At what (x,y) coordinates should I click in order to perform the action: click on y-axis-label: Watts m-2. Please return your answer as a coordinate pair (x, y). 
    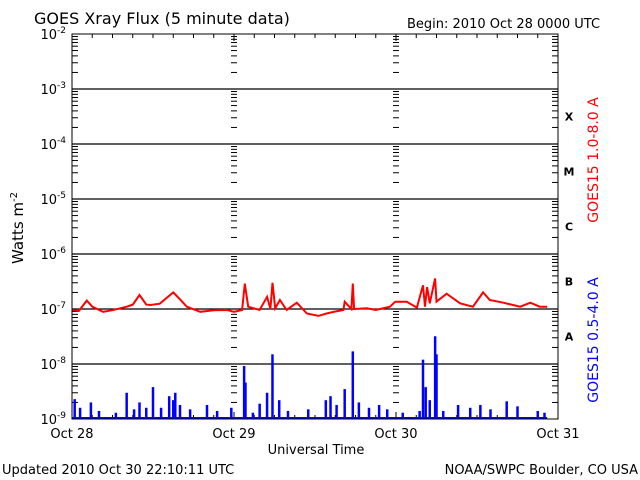
    Looking at the image, I should click on (18, 228).